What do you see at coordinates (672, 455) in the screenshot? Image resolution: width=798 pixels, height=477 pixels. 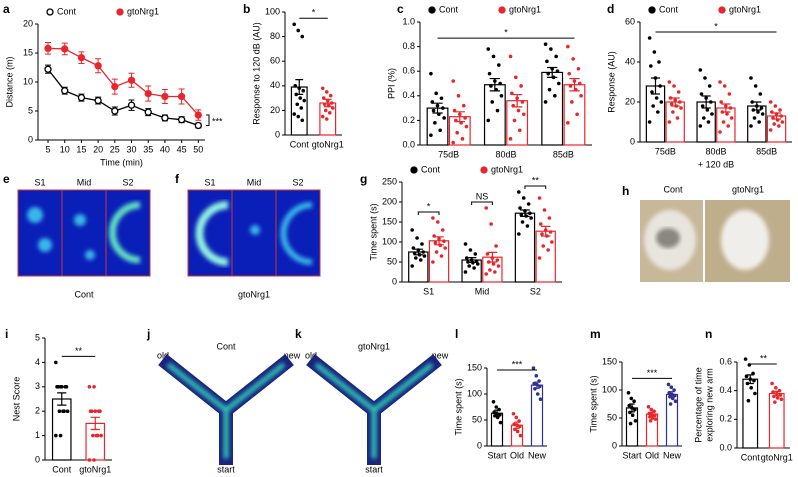 I see `x-tick-label: New` at bounding box center [672, 455].